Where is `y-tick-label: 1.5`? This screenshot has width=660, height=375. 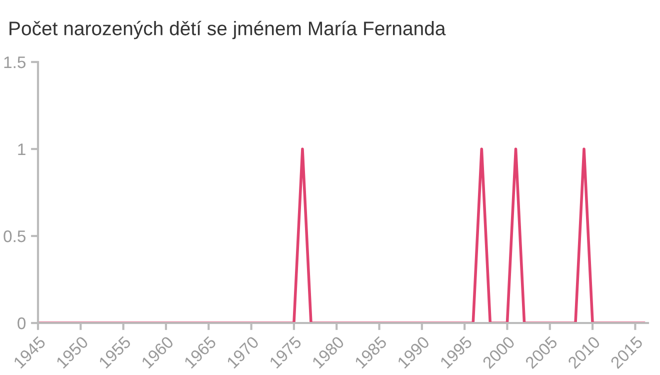 y-tick-label: 1.5 is located at coordinates (15, 62).